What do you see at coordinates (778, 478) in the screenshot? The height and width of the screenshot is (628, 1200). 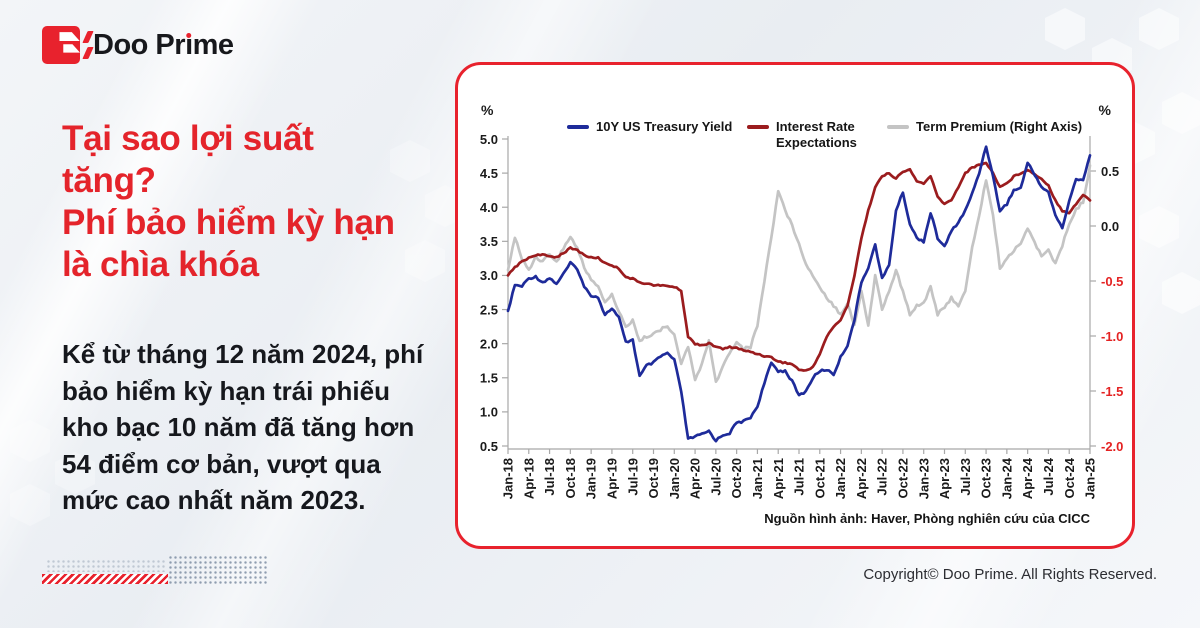 I see `svg-text: Apr-21` at bounding box center [778, 478].